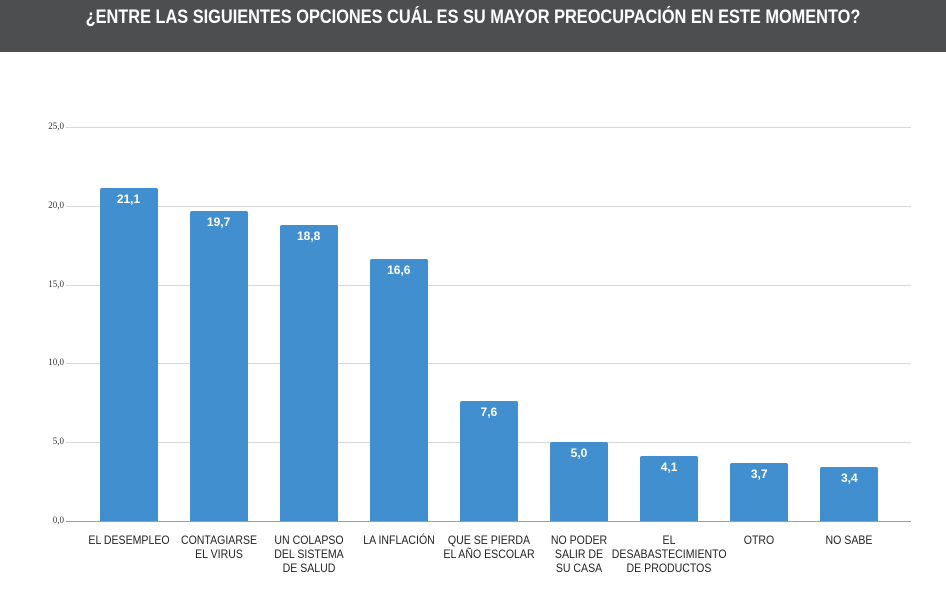 This screenshot has height=595, width=946. What do you see at coordinates (849, 478) in the screenshot?
I see `bar-value-label: 3,4` at bounding box center [849, 478].